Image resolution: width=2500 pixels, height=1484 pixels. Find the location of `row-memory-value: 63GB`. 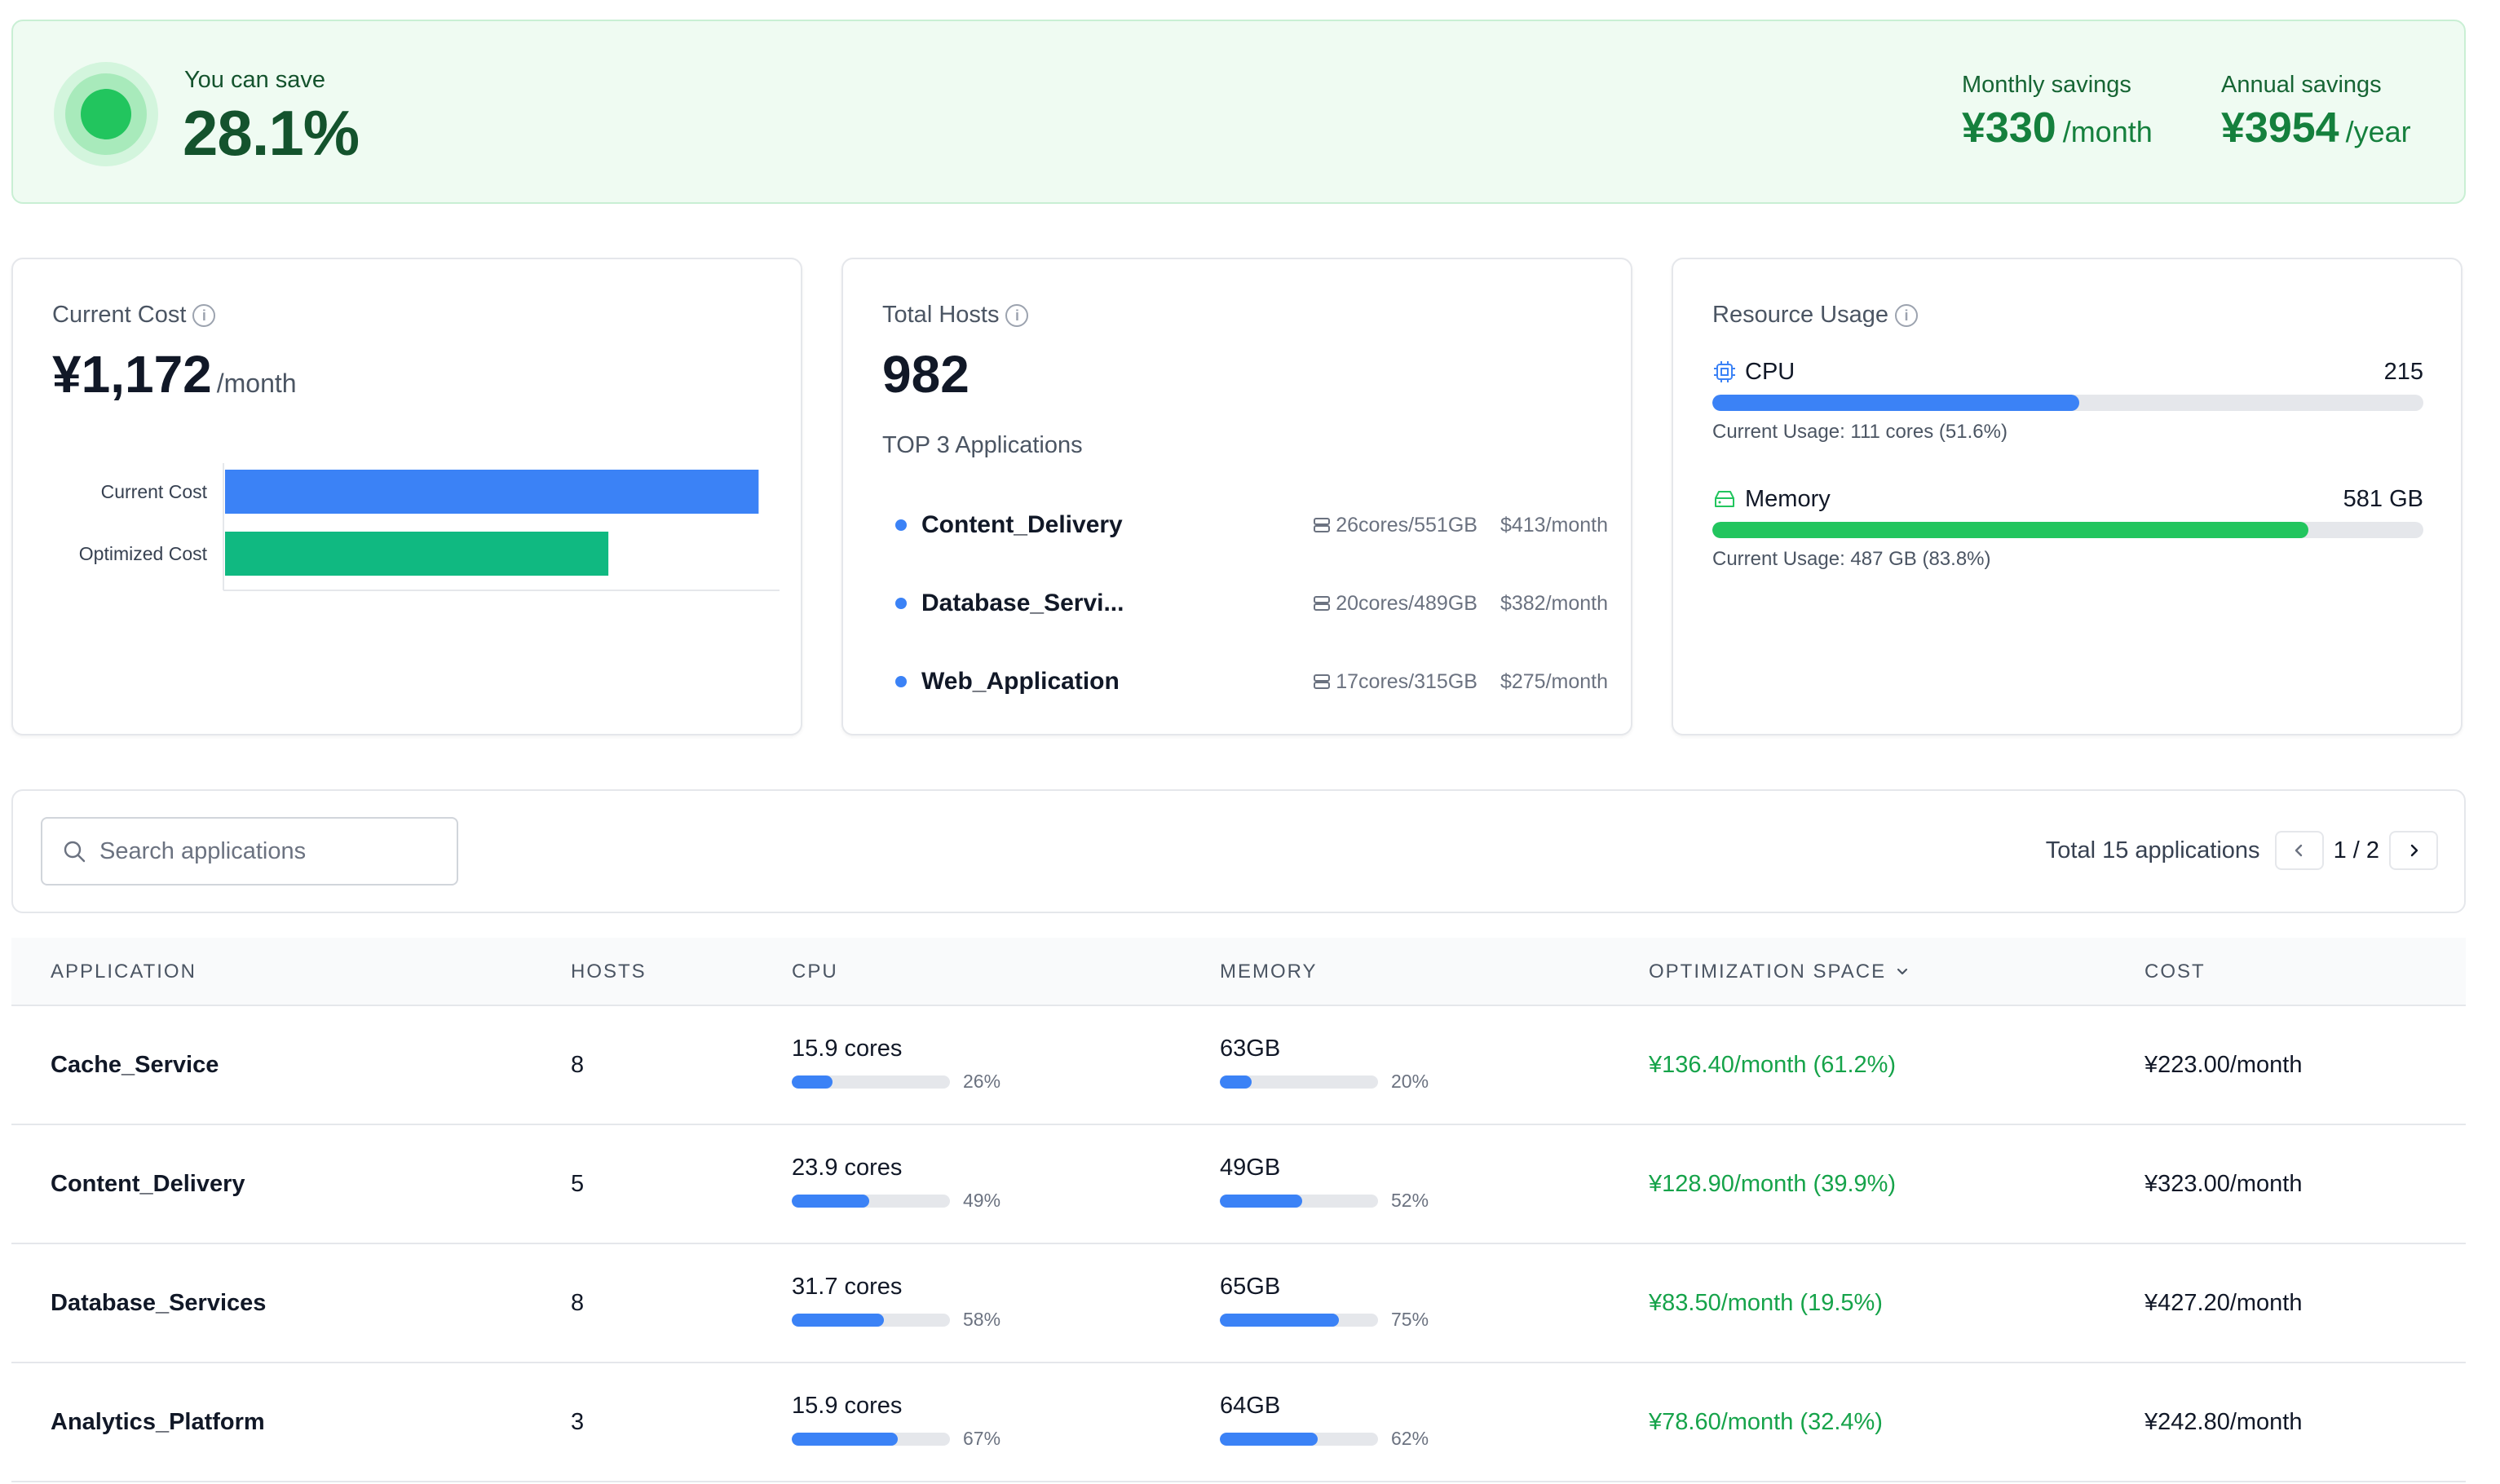

row-memory-value: 63GB is located at coordinates (1250, 1049).